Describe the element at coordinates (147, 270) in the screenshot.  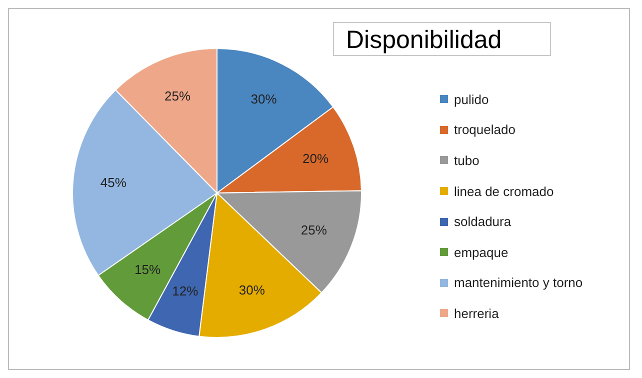
I see `data-label: 15%` at that location.